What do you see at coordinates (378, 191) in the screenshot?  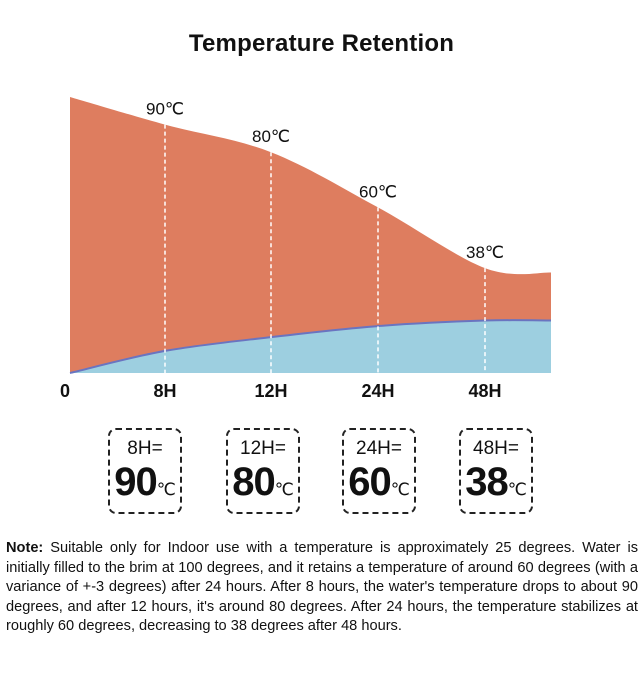 I see `point-label: 60℃` at bounding box center [378, 191].